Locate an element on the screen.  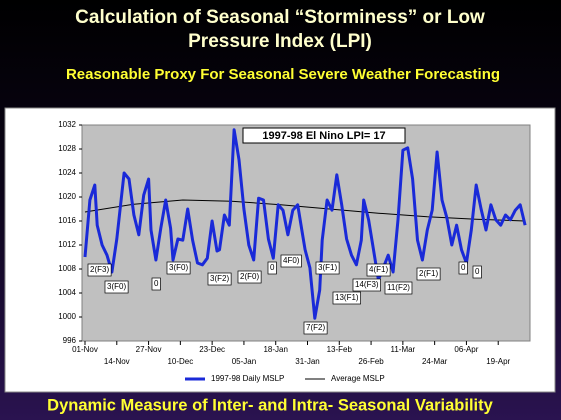
x-tick-label: 06-Apr is located at coordinates (466, 349).